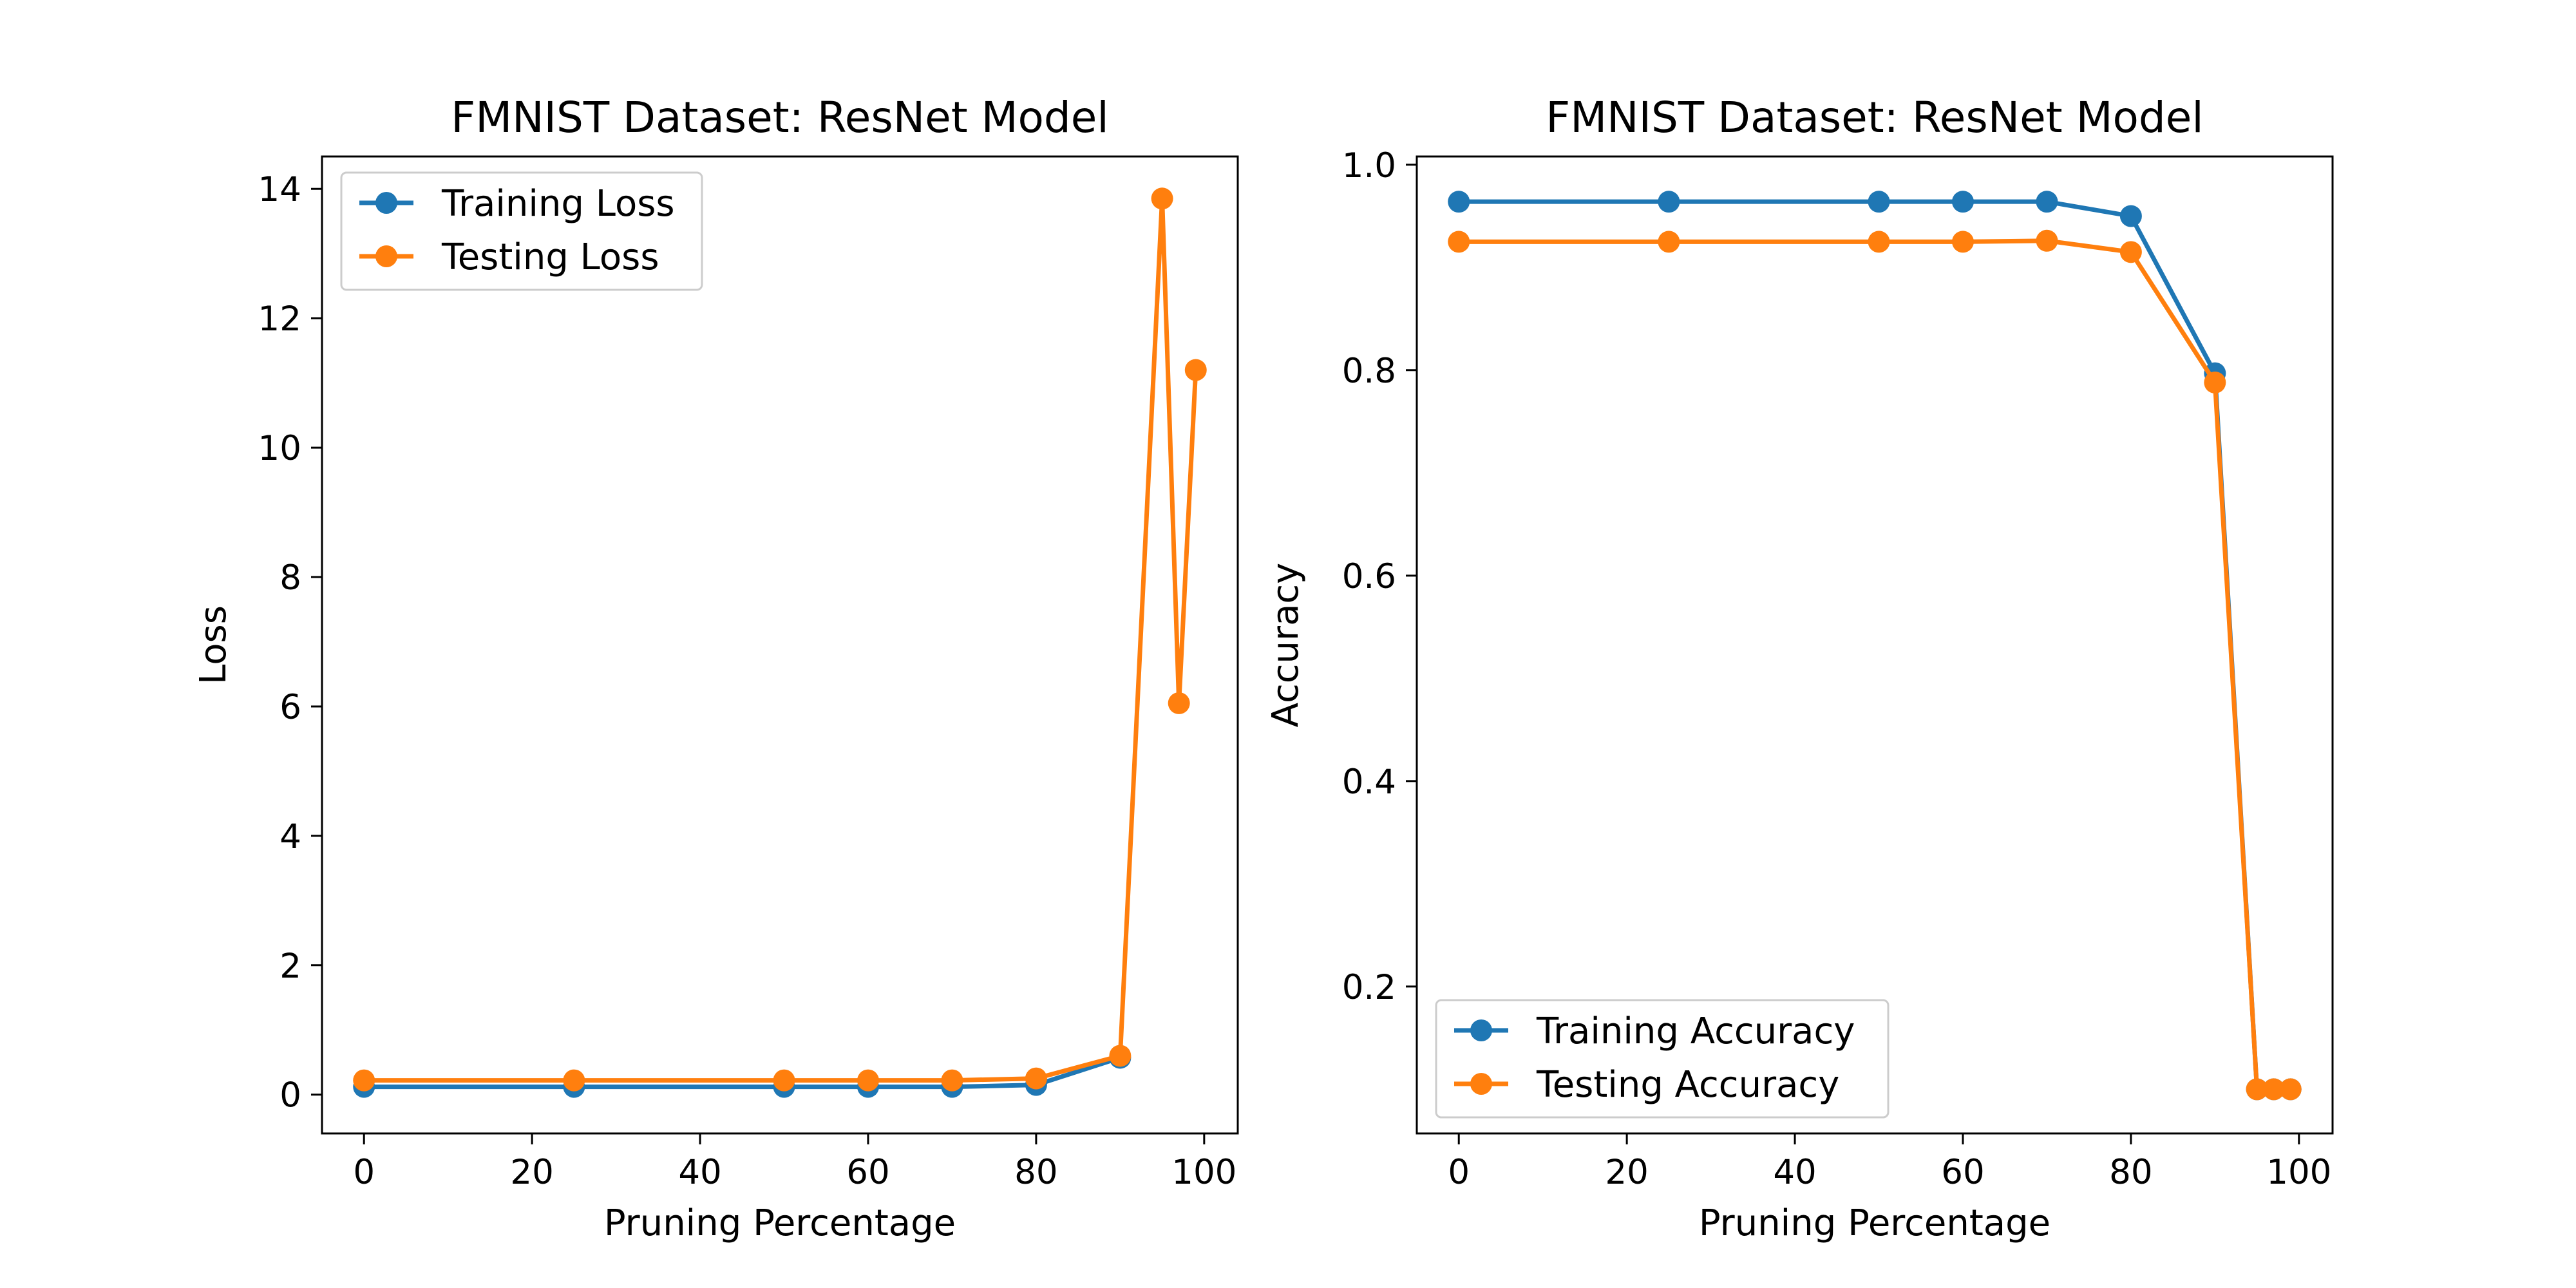  I want to click on legend: Training Accuracy Testing Accuracy, so click(1662, 1059).